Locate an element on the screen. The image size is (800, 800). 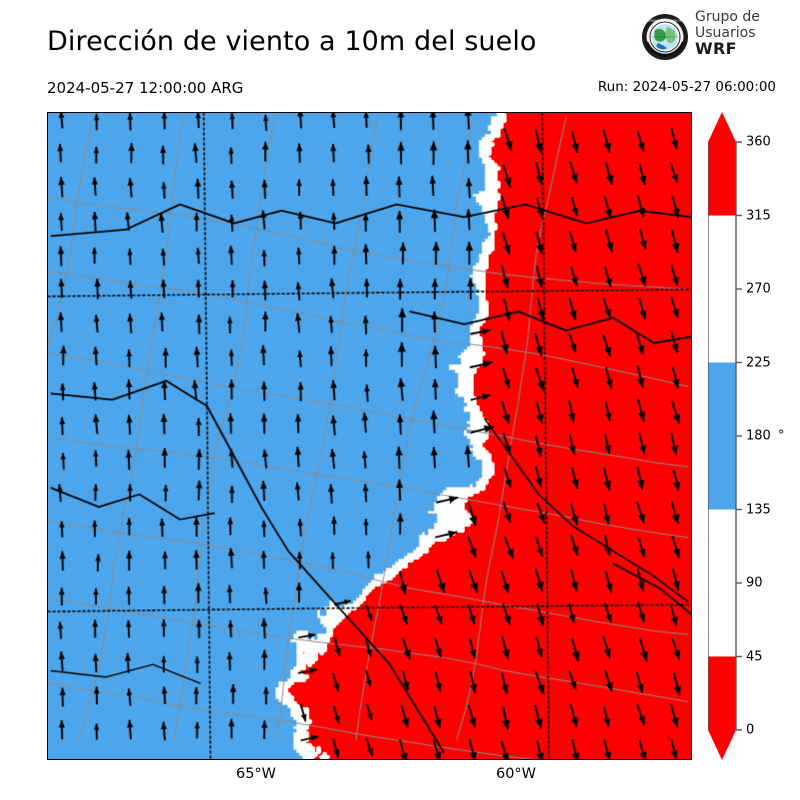
colorbar-tick-label: 270 is located at coordinates (758, 289).